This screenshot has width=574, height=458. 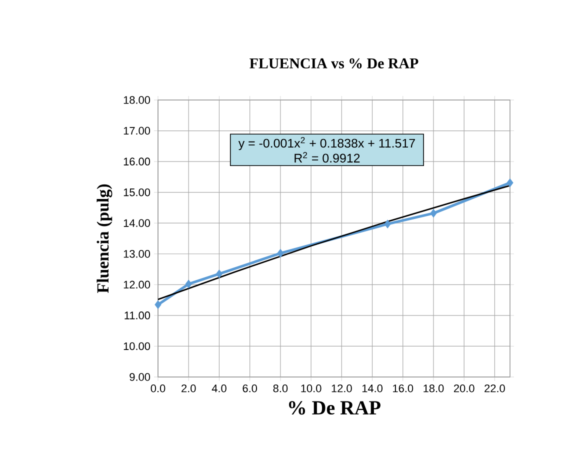 What do you see at coordinates (104, 238) in the screenshot?
I see `y-axis-title: Fluencia (pulg)` at bounding box center [104, 238].